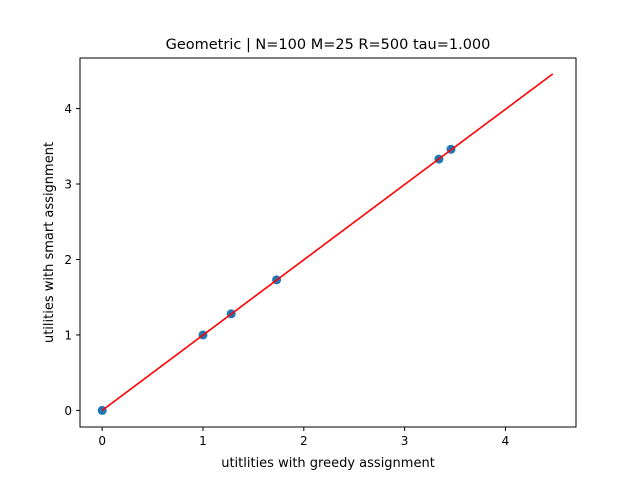  What do you see at coordinates (49, 242) in the screenshot?
I see `y-axis-label: utilities with smart assignment` at bounding box center [49, 242].